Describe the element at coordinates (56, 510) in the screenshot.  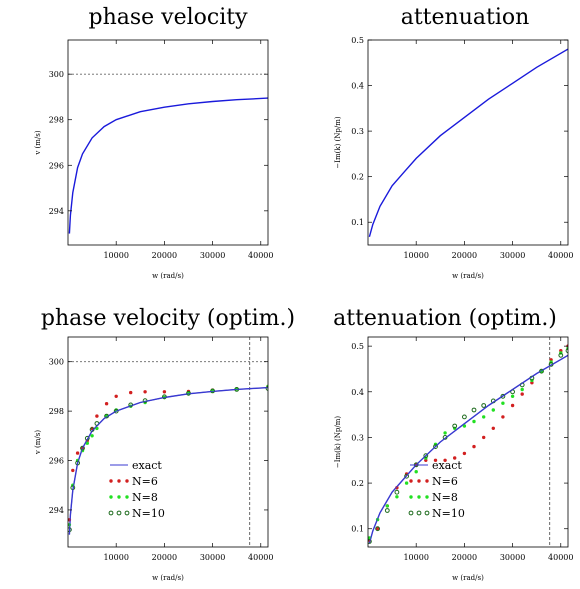
I see `y-tick-label: 294` at that location.